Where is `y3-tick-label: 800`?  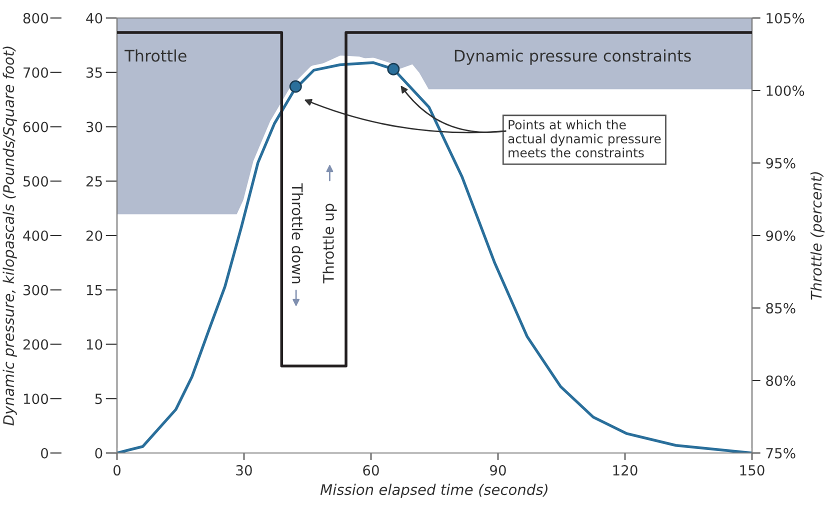 y3-tick-label: 800 is located at coordinates (35, 18).